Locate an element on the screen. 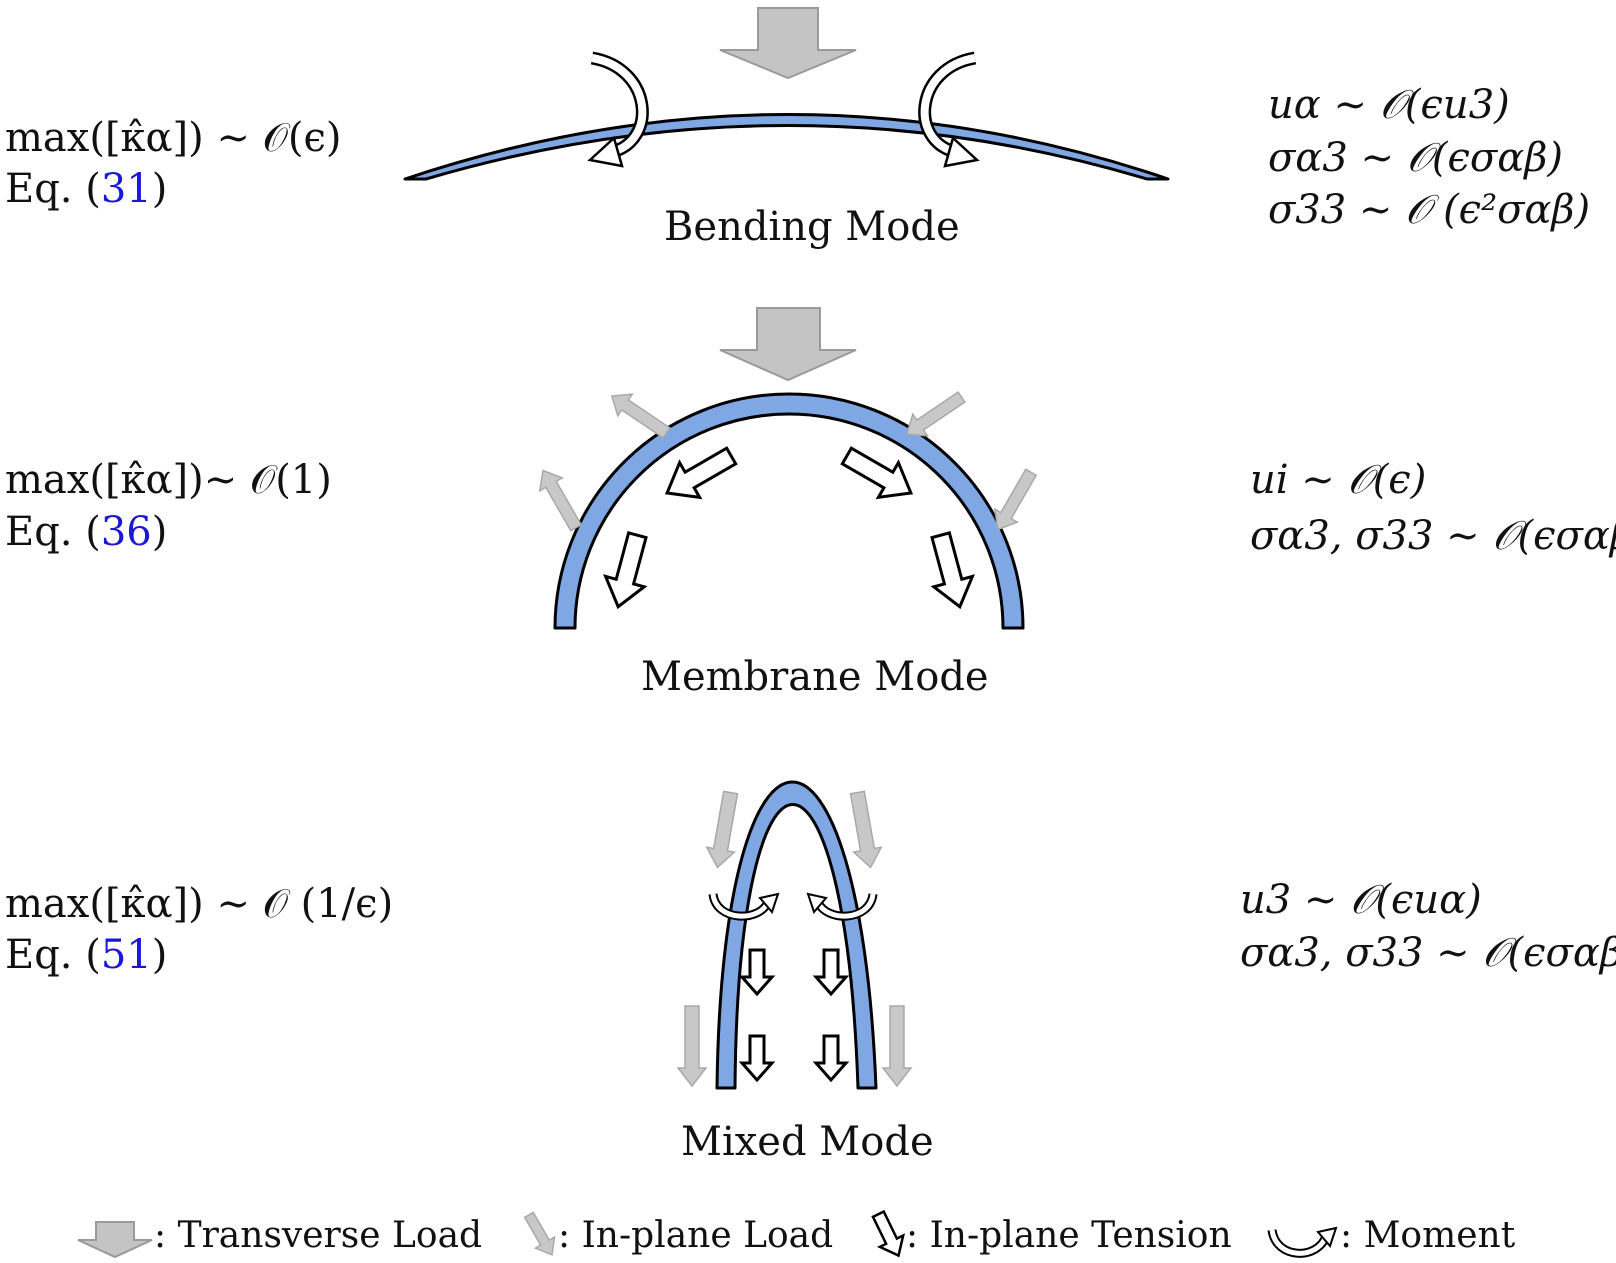 The width and height of the screenshot is (1616, 1263). legend-inplane-tension-label: : In-plane Tension is located at coordinates (1069, 1235).